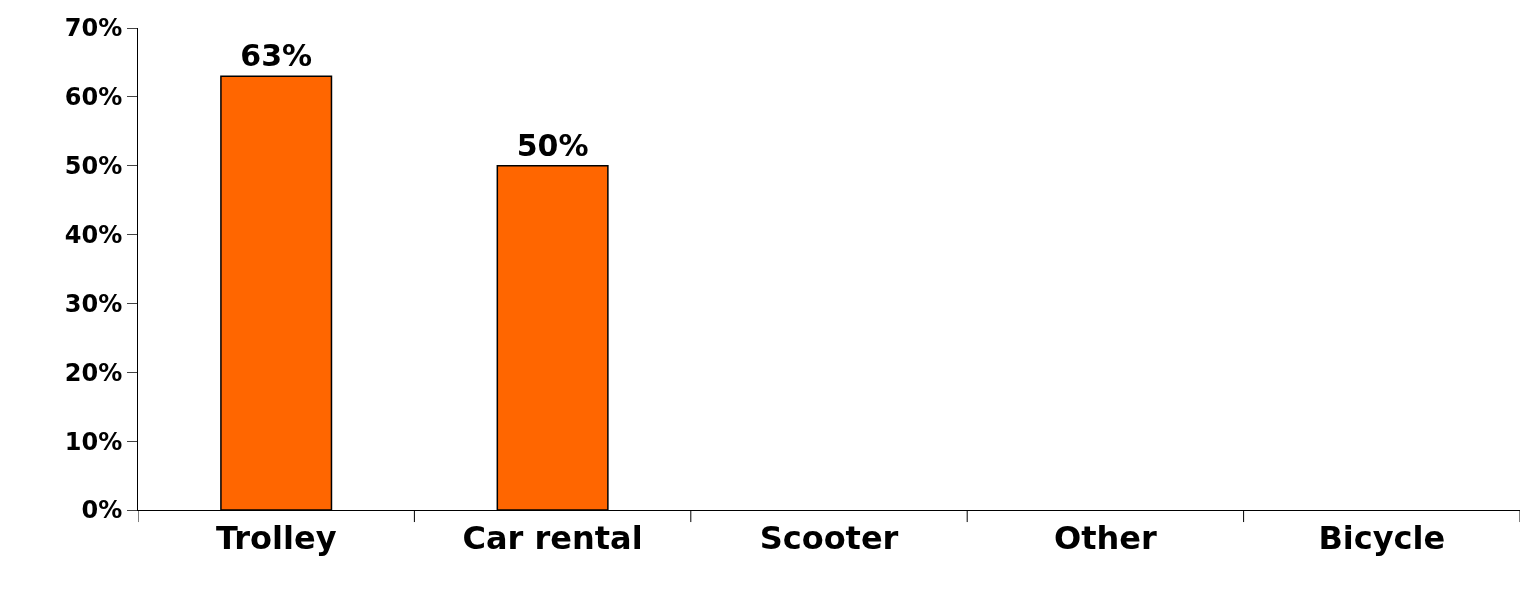 The image size is (1530, 597). Describe the element at coordinates (93, 166) in the screenshot. I see `y-tick-label: 50%` at that location.